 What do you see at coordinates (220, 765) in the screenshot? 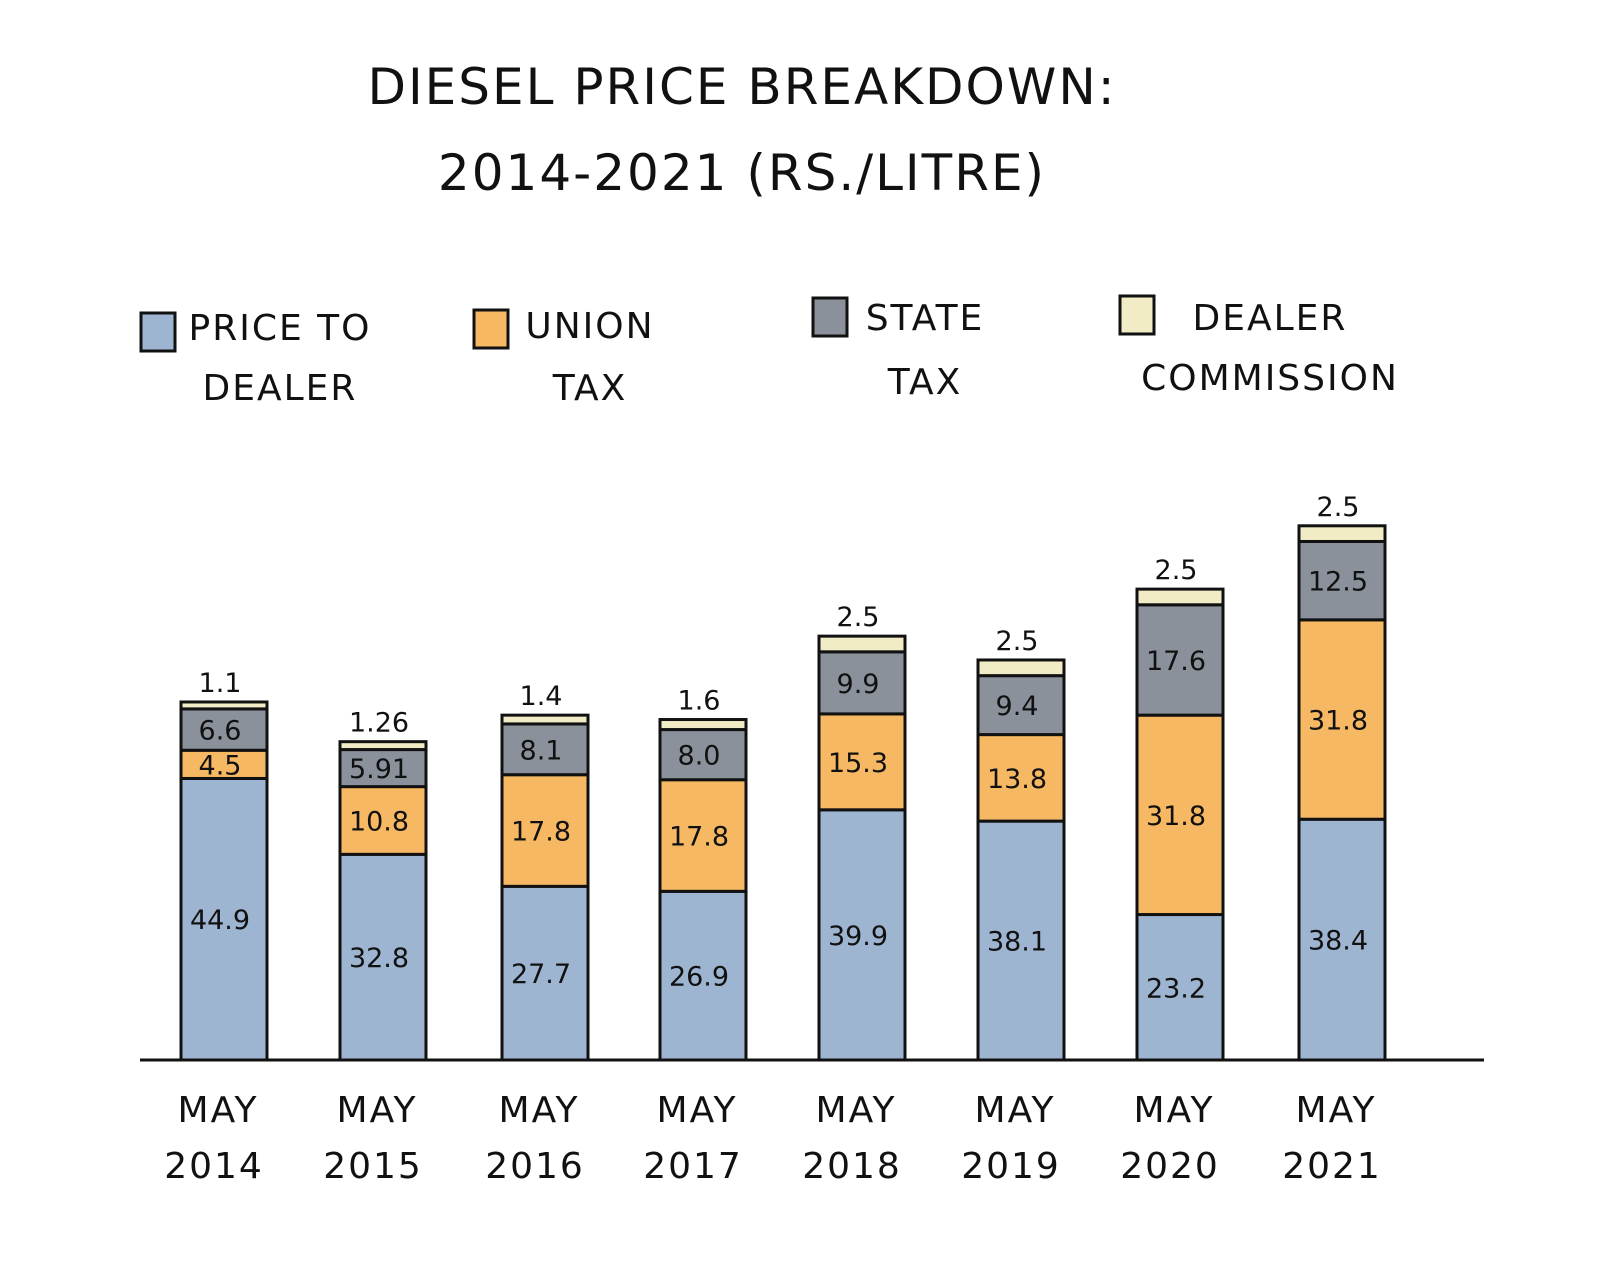
I see `value-label: 4.5` at bounding box center [220, 765].